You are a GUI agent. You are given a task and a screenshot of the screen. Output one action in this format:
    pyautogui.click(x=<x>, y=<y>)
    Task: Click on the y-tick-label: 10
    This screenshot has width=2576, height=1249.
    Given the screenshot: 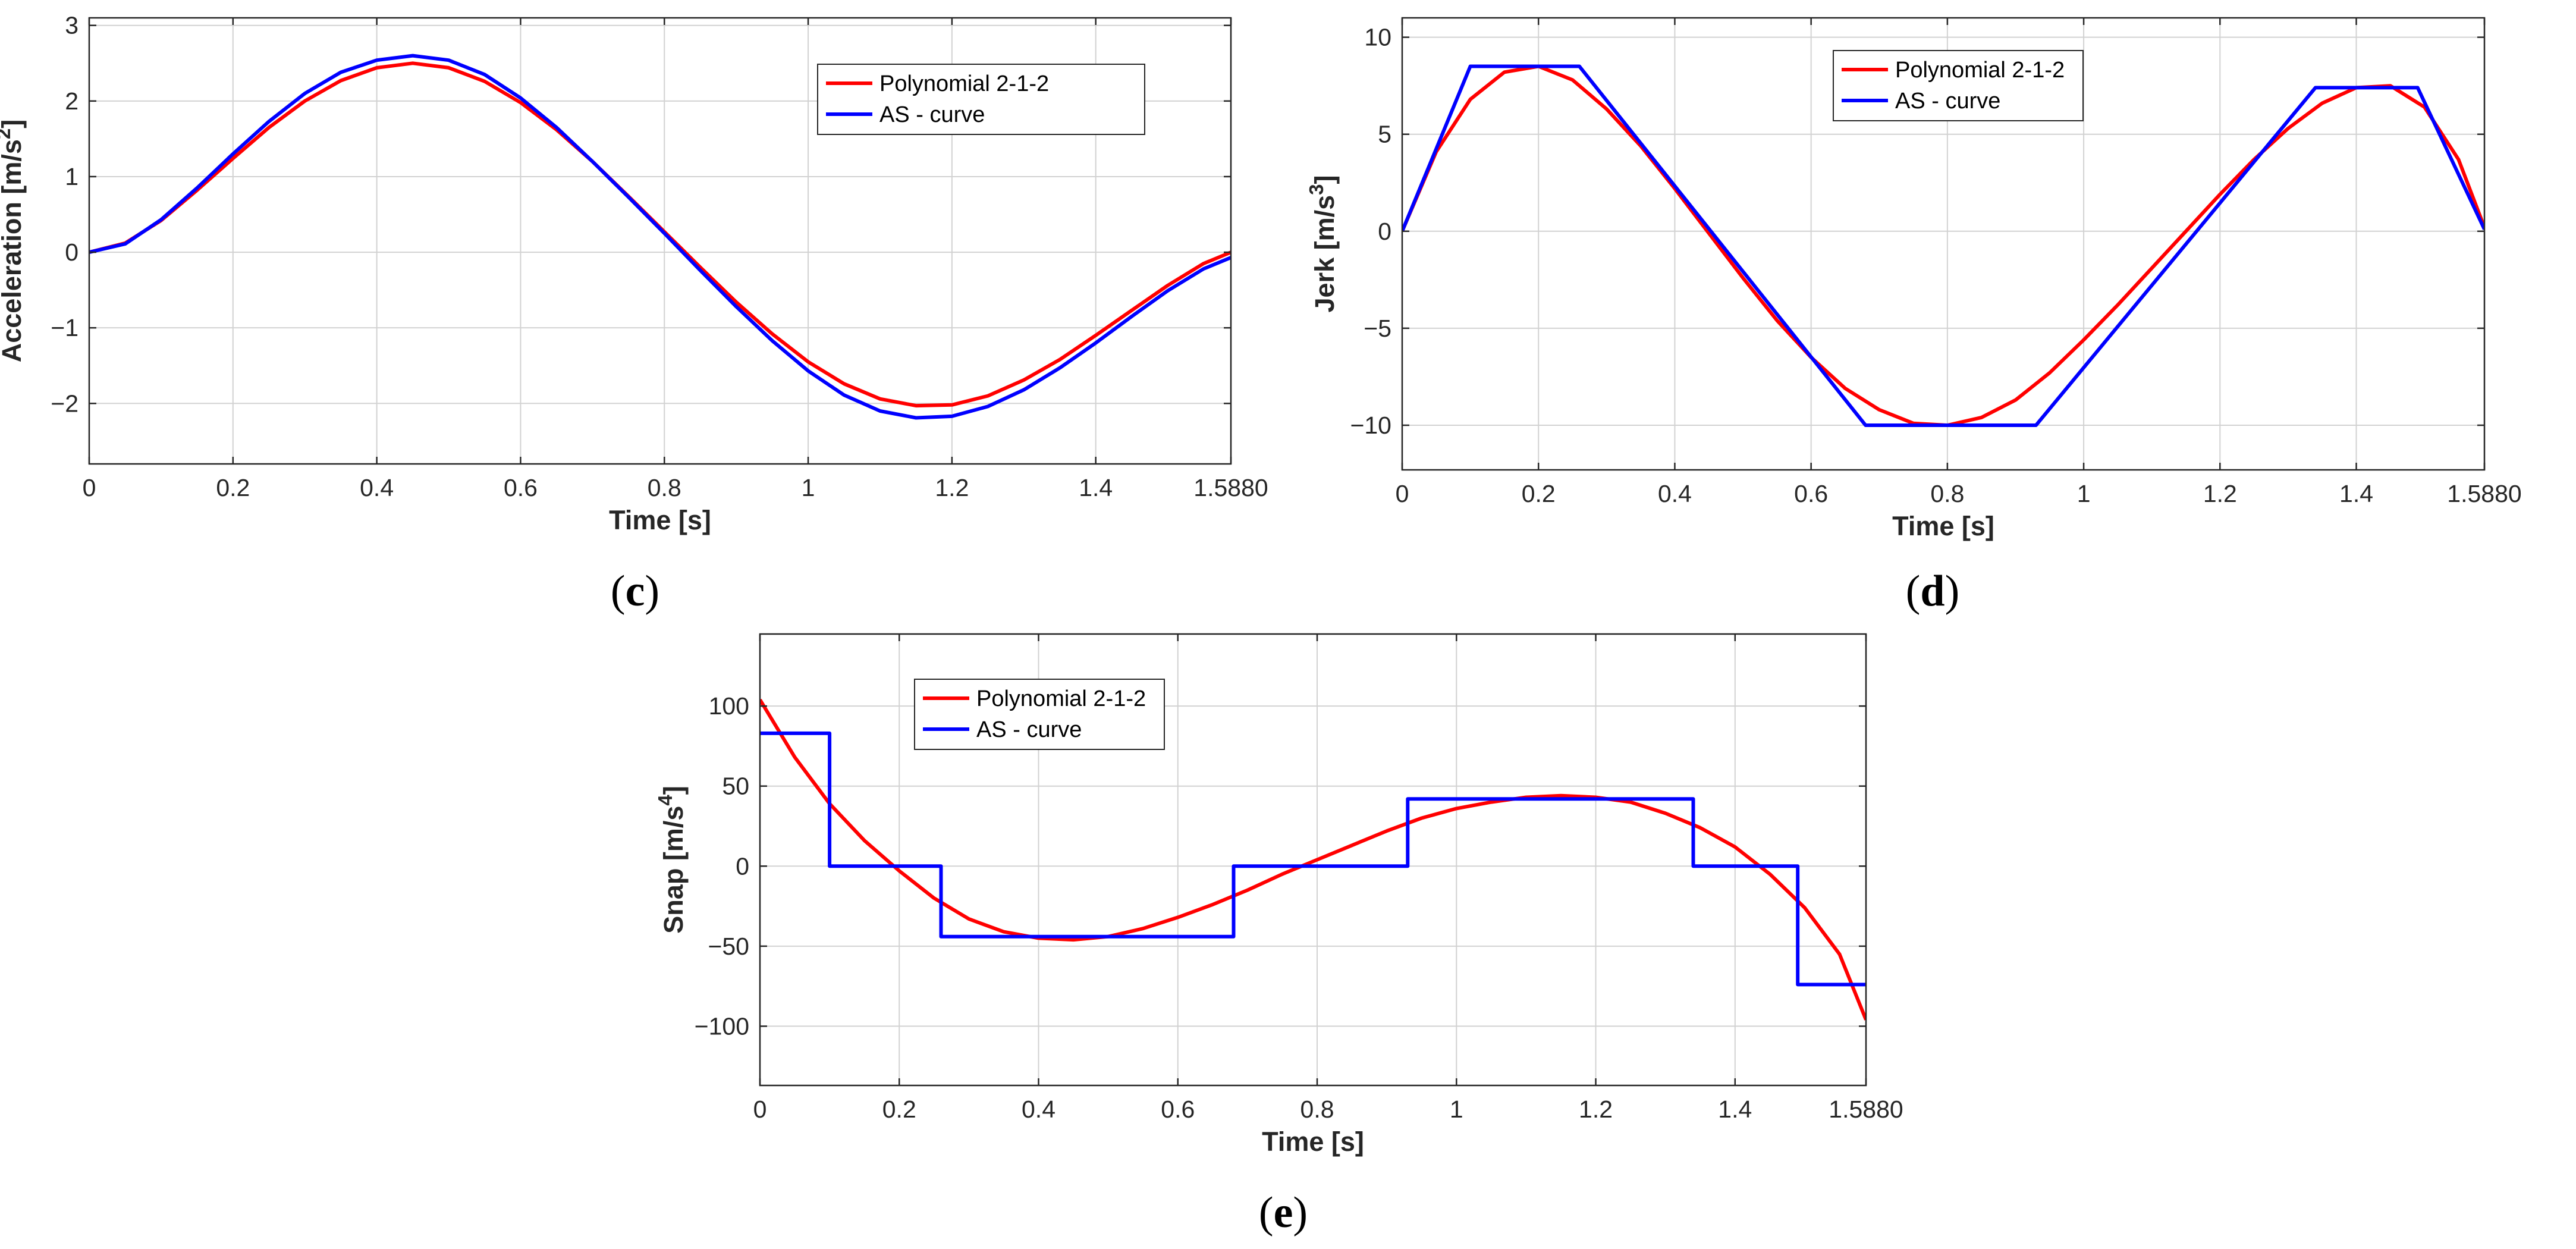 What is the action you would take?
    pyautogui.click(x=1377, y=37)
    